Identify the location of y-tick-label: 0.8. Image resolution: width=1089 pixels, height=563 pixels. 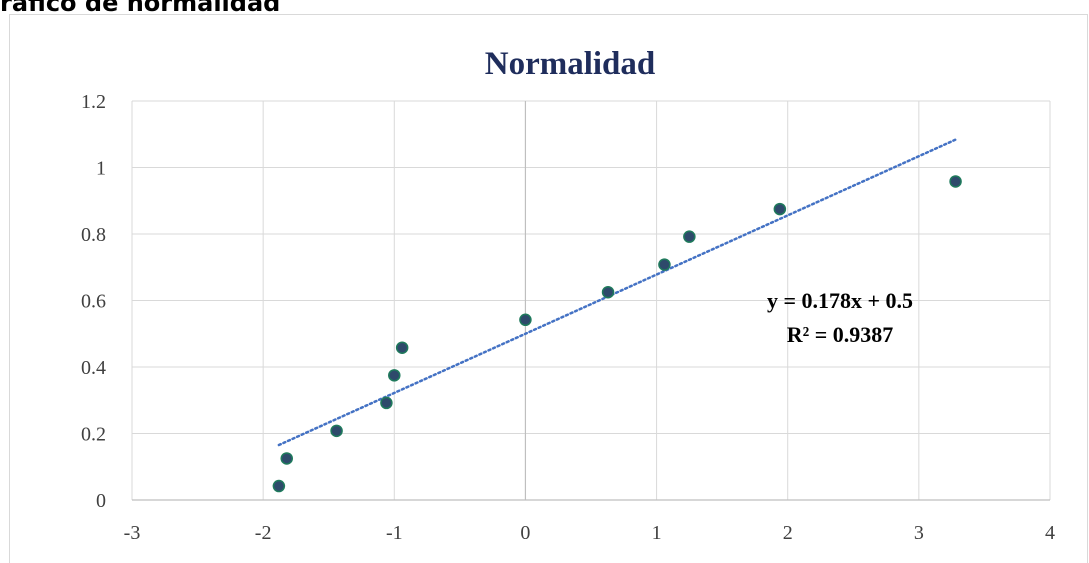
(93, 235).